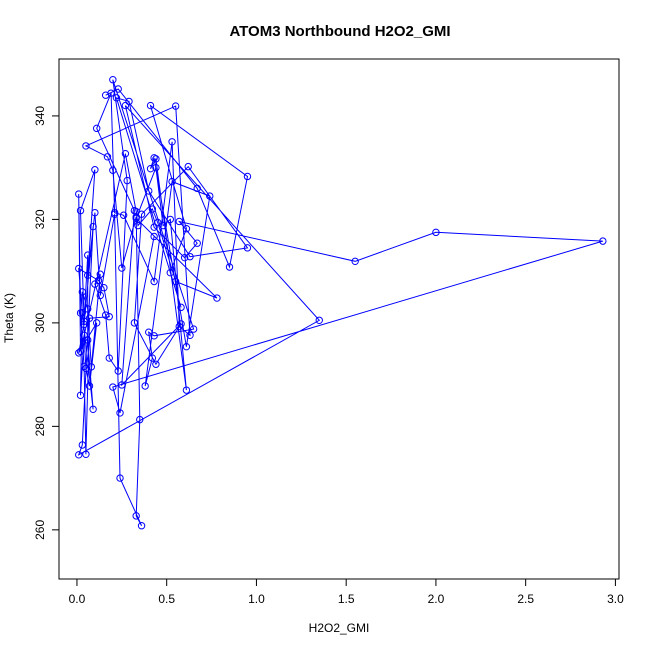 This screenshot has width=650, height=650. Describe the element at coordinates (40, 426) in the screenshot. I see `y-tick-label: 280` at that location.